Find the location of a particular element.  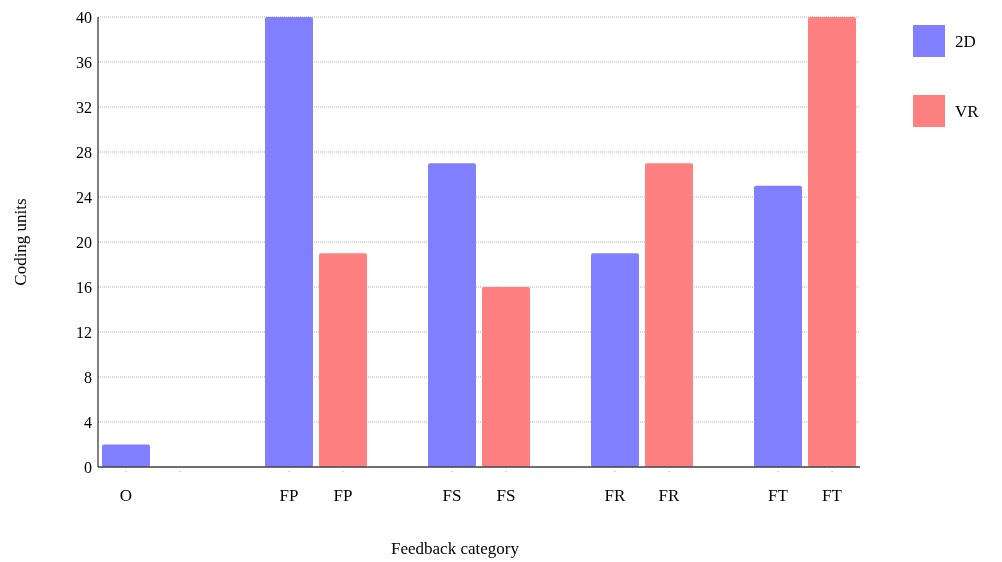

legend-label: 2D is located at coordinates (965, 41).